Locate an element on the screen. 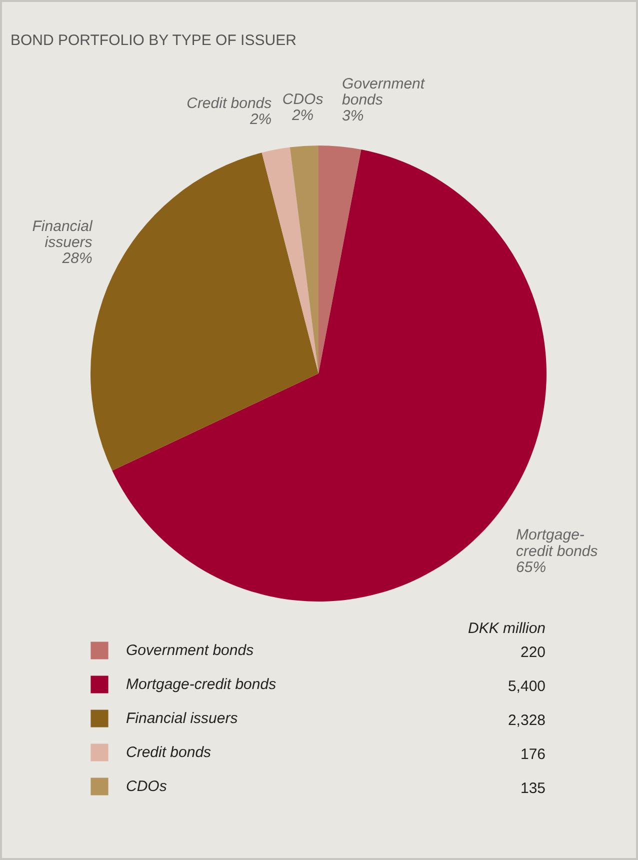  data-label: 28% is located at coordinates (76, 259).